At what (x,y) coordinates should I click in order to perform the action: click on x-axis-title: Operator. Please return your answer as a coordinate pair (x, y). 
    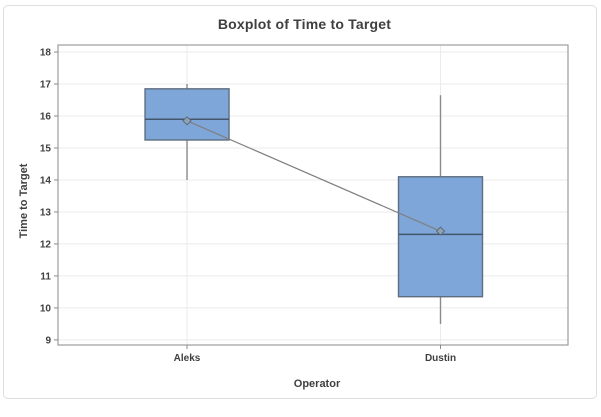
    Looking at the image, I should click on (317, 384).